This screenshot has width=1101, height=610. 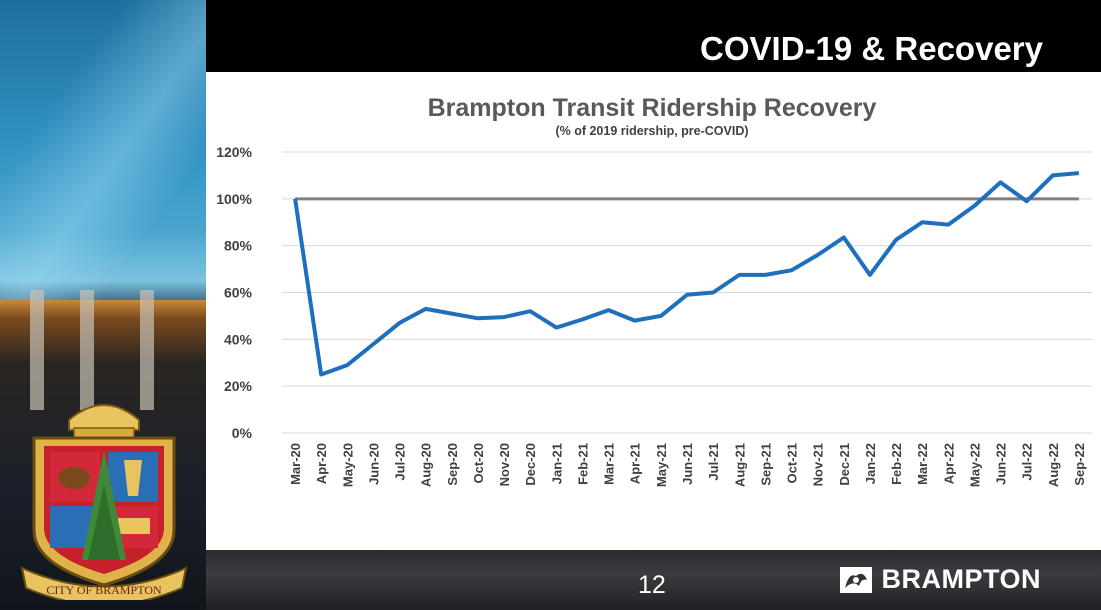 What do you see at coordinates (238, 293) in the screenshot?
I see `y-tick-label: 60%` at bounding box center [238, 293].